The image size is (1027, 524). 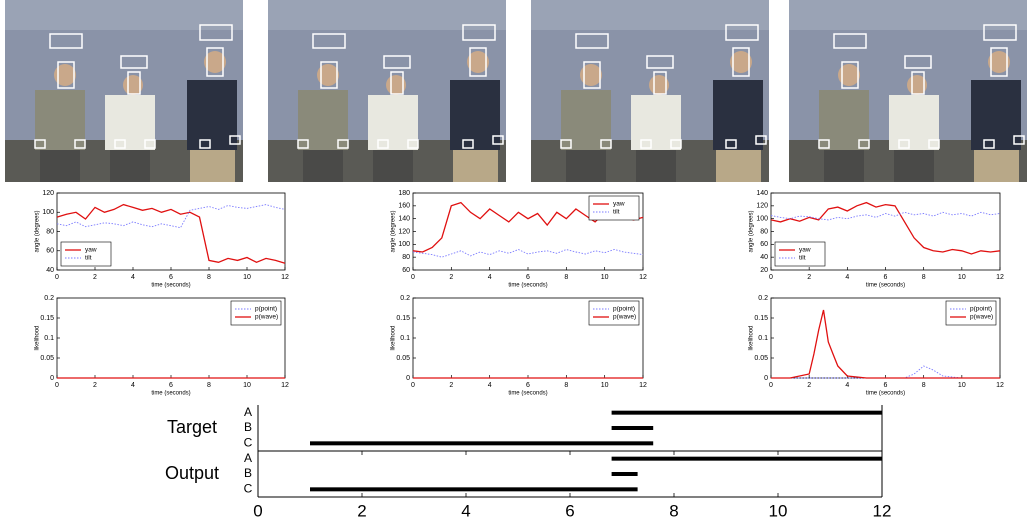 I want to click on legend-label: tilt, so click(x=88, y=258).